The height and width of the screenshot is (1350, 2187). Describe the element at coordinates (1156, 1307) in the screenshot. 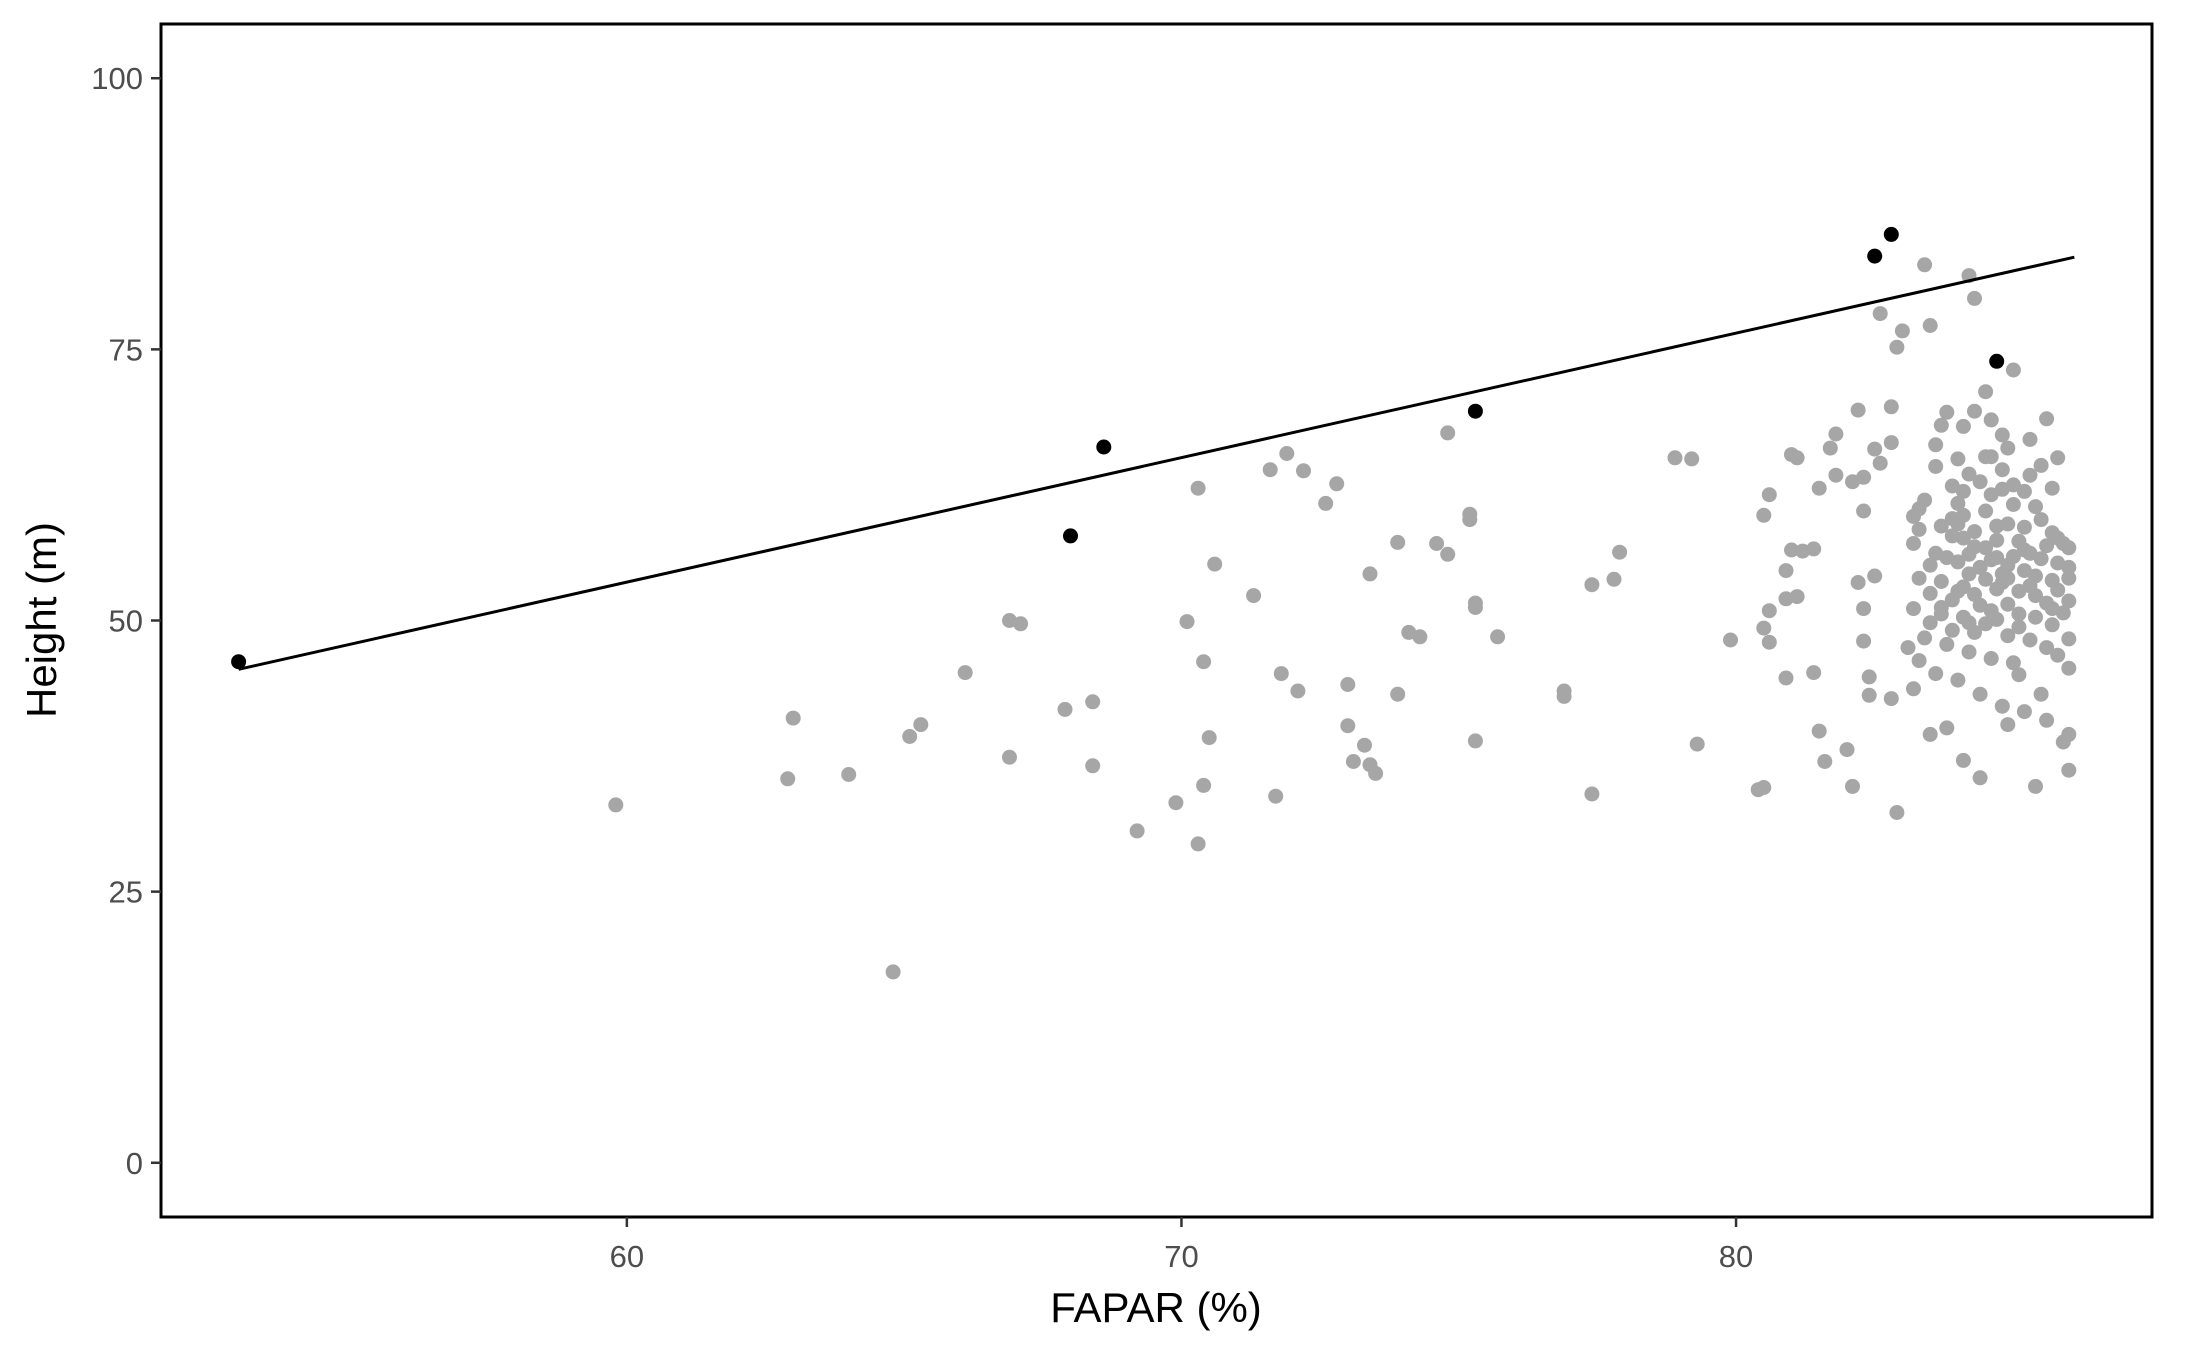

I see `x-axis-title: FAPAR (%)` at that location.